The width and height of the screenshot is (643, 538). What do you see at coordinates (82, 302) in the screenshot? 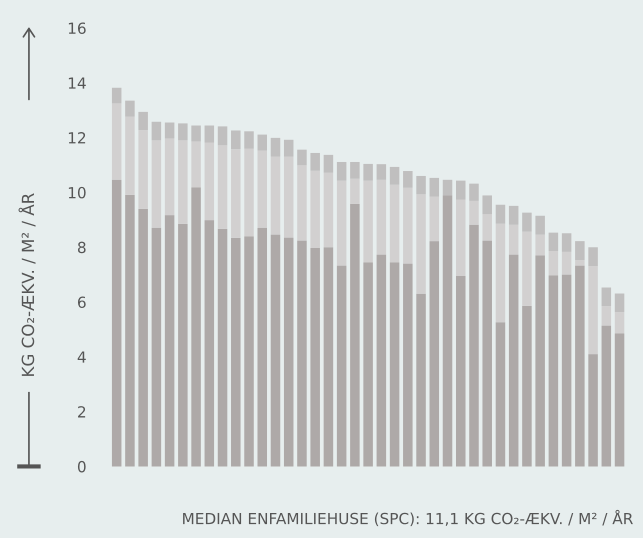
I see `y-tick-label: 6` at bounding box center [82, 302].